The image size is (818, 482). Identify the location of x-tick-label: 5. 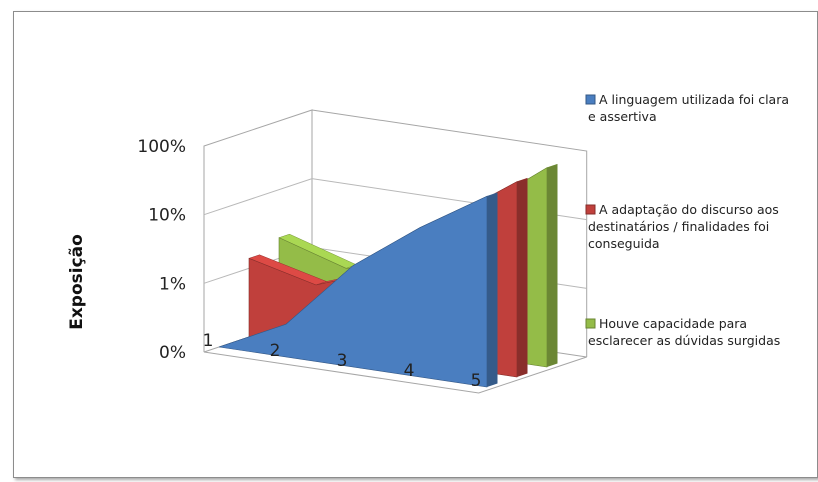
(476, 381).